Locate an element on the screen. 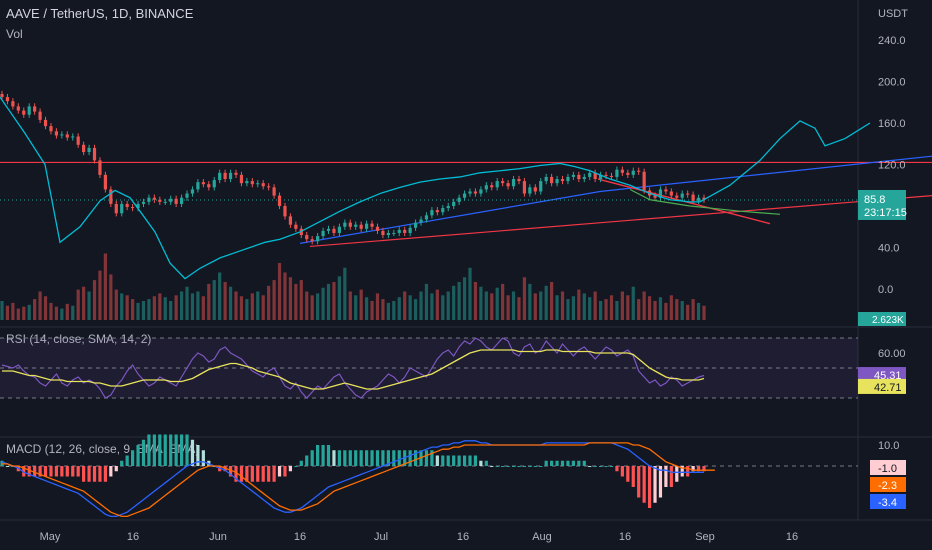  time-axis-label: Jun is located at coordinates (218, 537).